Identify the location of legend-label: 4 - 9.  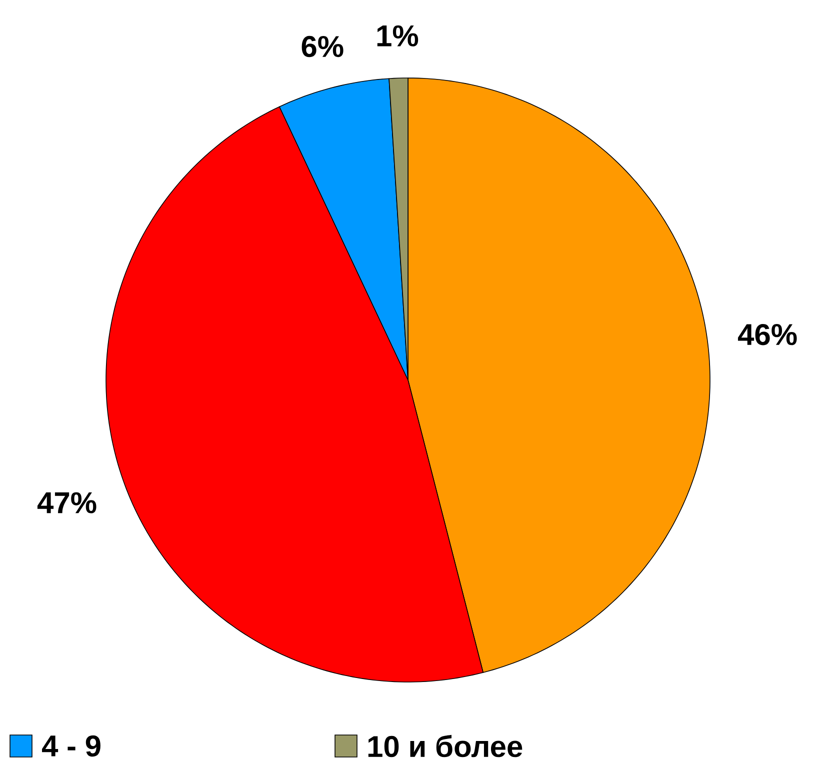
(71, 746).